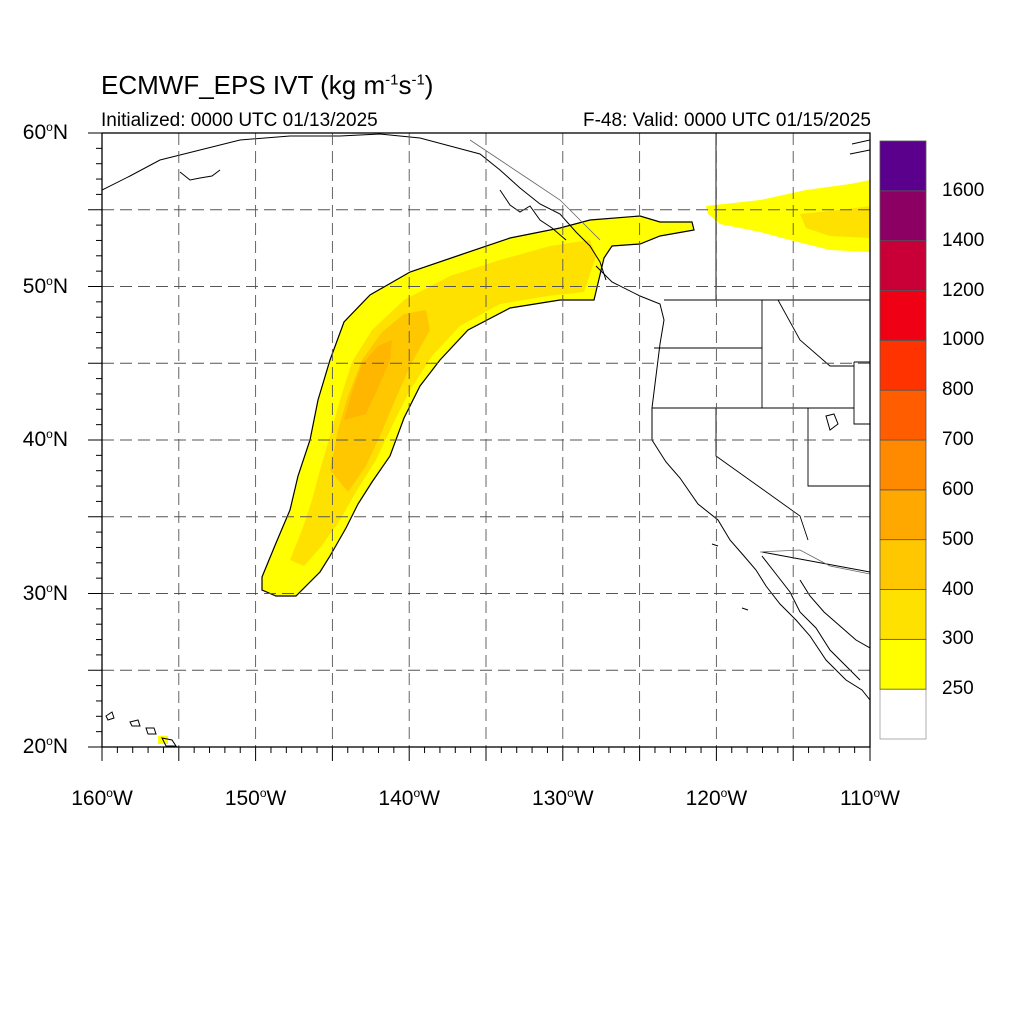 The height and width of the screenshot is (1024, 1024). Describe the element at coordinates (255, 798) in the screenshot. I see `lon-label-150: 150oW` at that location.